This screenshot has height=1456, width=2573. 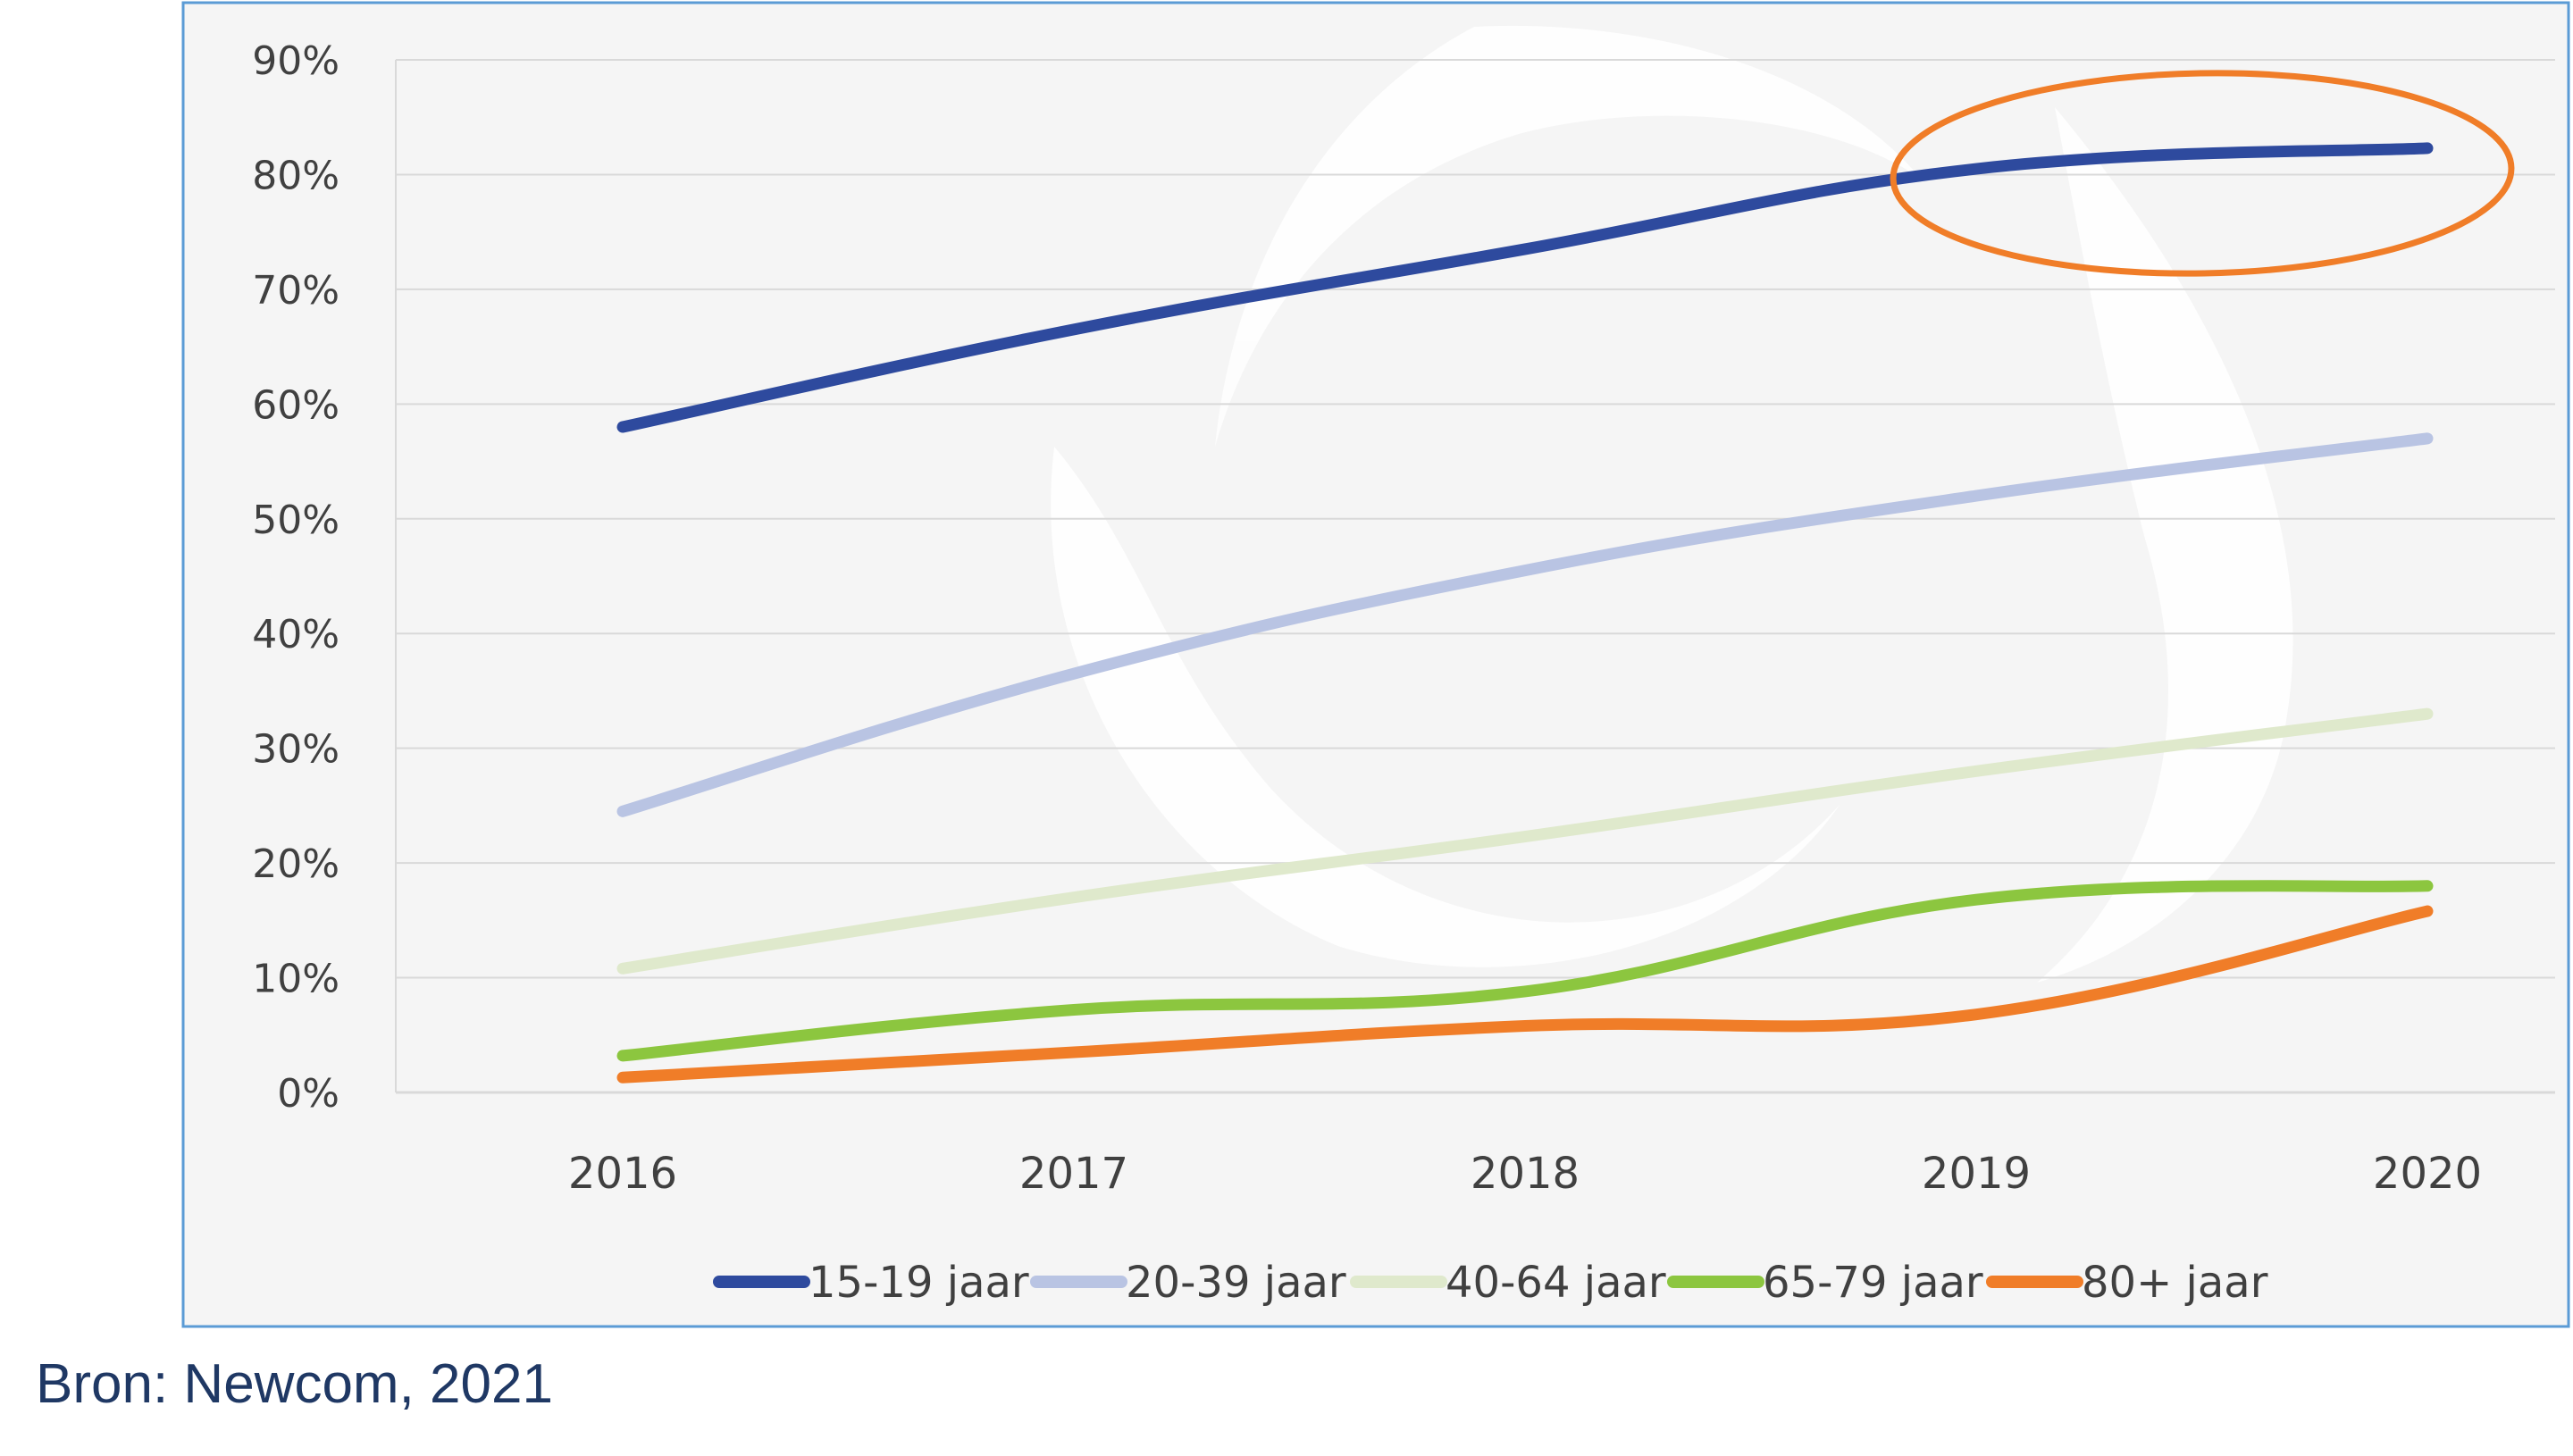 I want to click on y-tick-label: 40%, so click(x=295, y=634).